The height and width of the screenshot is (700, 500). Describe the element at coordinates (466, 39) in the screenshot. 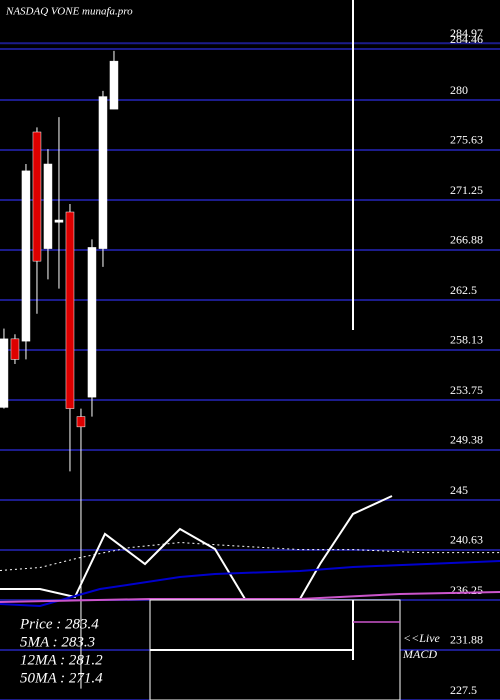

I see `y-tick-label: 284.46` at that location.